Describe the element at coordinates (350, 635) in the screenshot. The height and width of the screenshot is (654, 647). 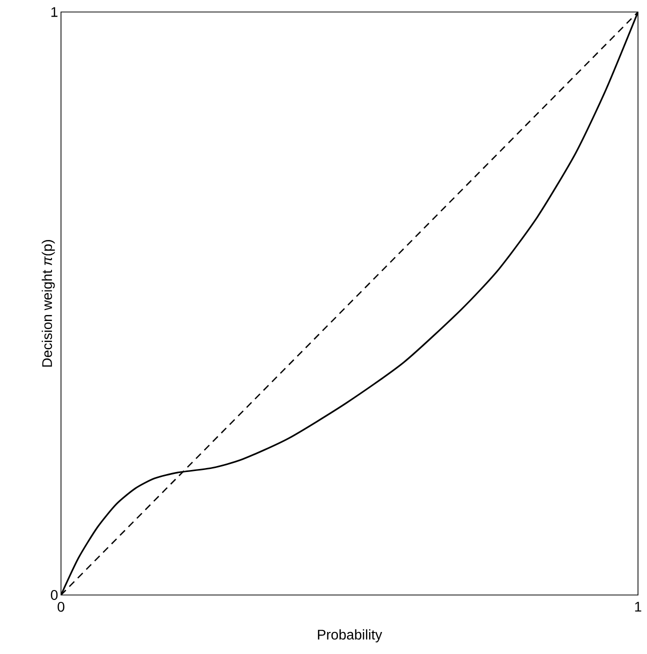
I see `x-axis-title: Probability` at that location.